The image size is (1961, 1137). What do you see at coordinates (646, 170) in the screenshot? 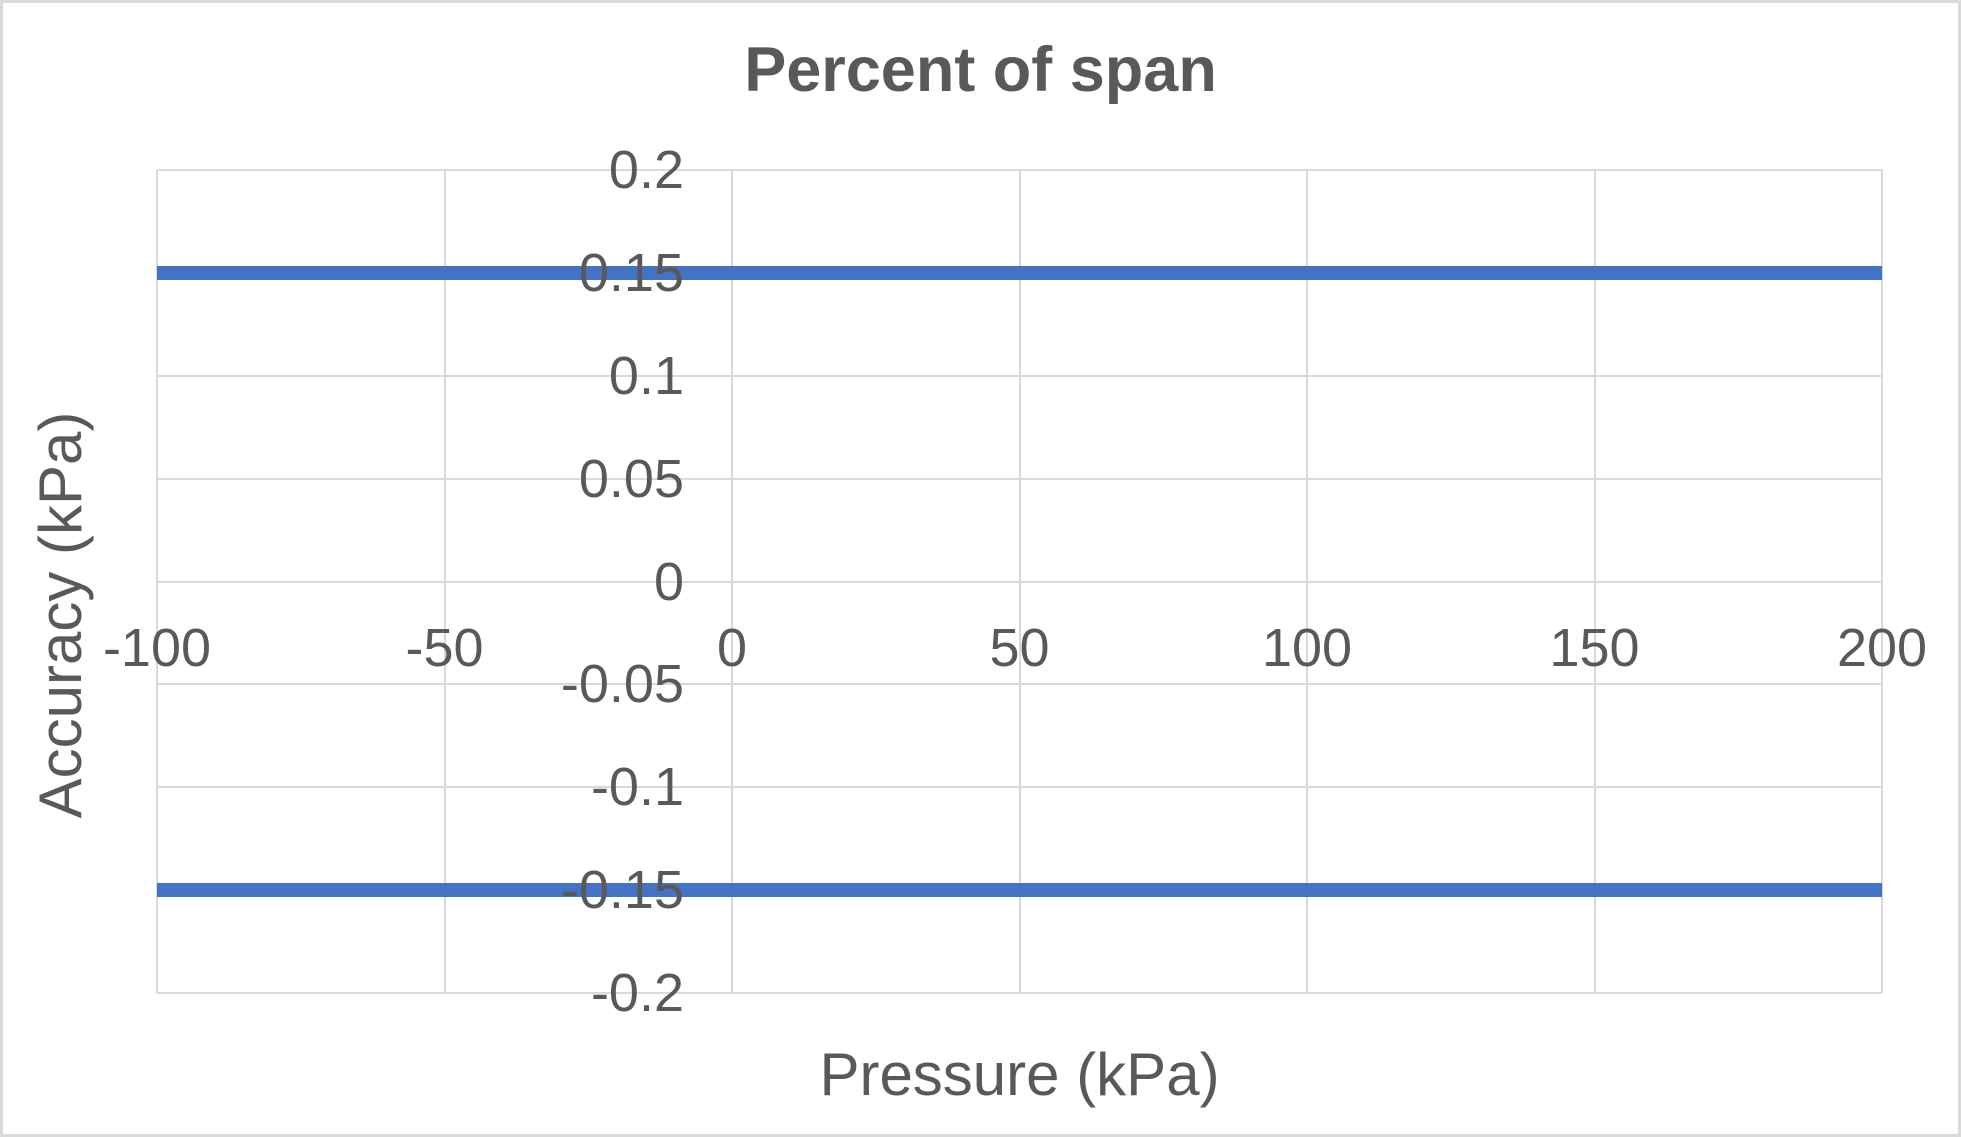
I see `y-tick-label: 0.2` at bounding box center [646, 170].